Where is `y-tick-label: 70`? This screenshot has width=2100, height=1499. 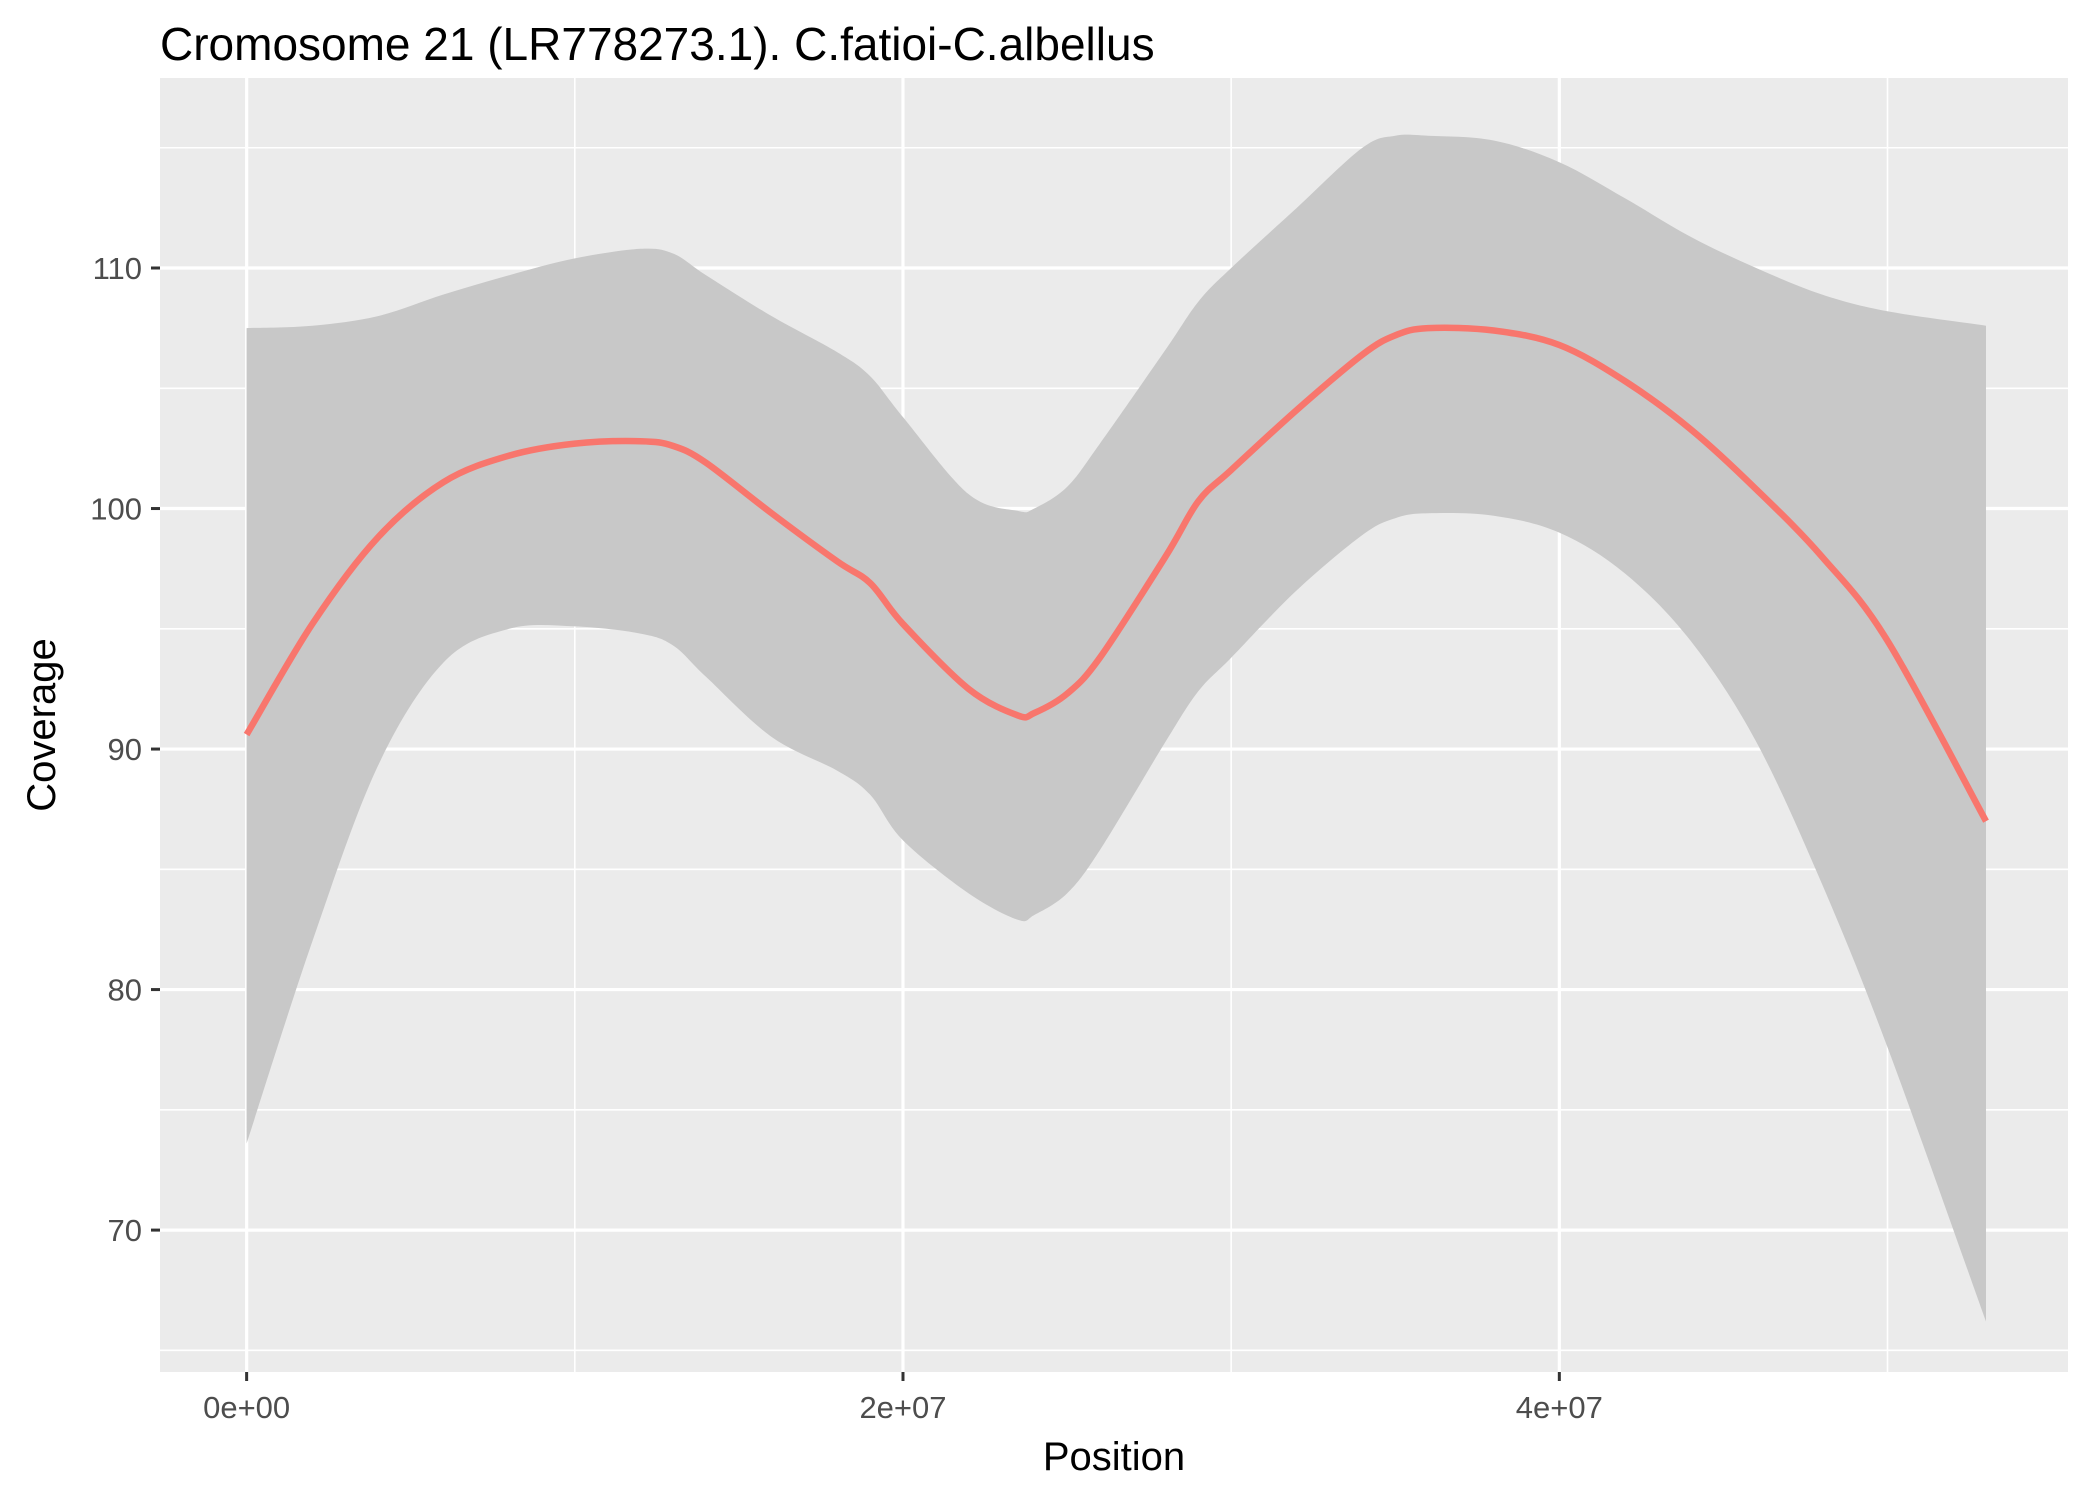 y-tick-label: 70 is located at coordinates (125, 1230).